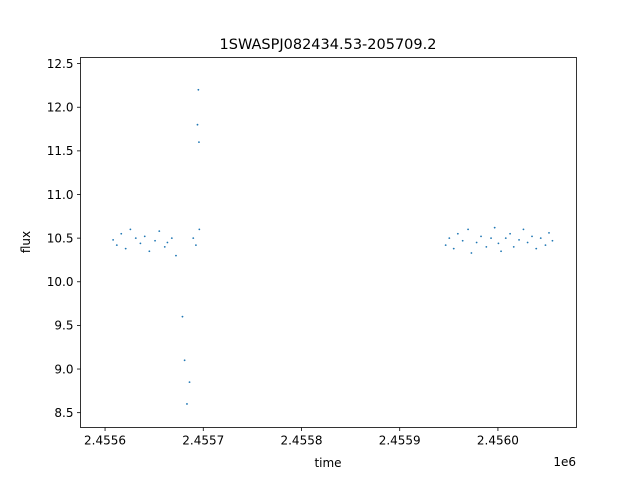 The image size is (640, 480). I want to click on y-tick-label: 8.5, so click(63, 413).